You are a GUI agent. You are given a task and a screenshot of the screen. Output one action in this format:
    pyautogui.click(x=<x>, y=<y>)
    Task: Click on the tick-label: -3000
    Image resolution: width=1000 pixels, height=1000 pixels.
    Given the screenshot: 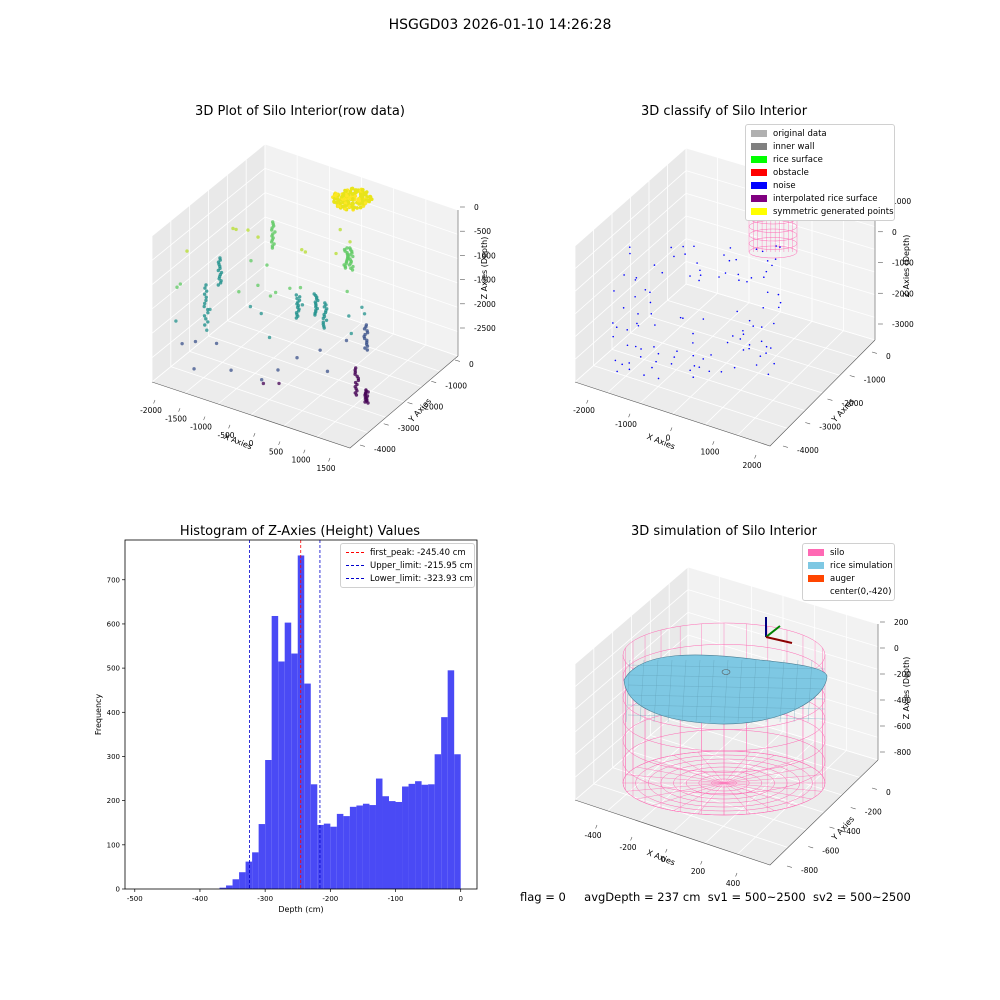 What is the action you would take?
    pyautogui.click(x=409, y=428)
    